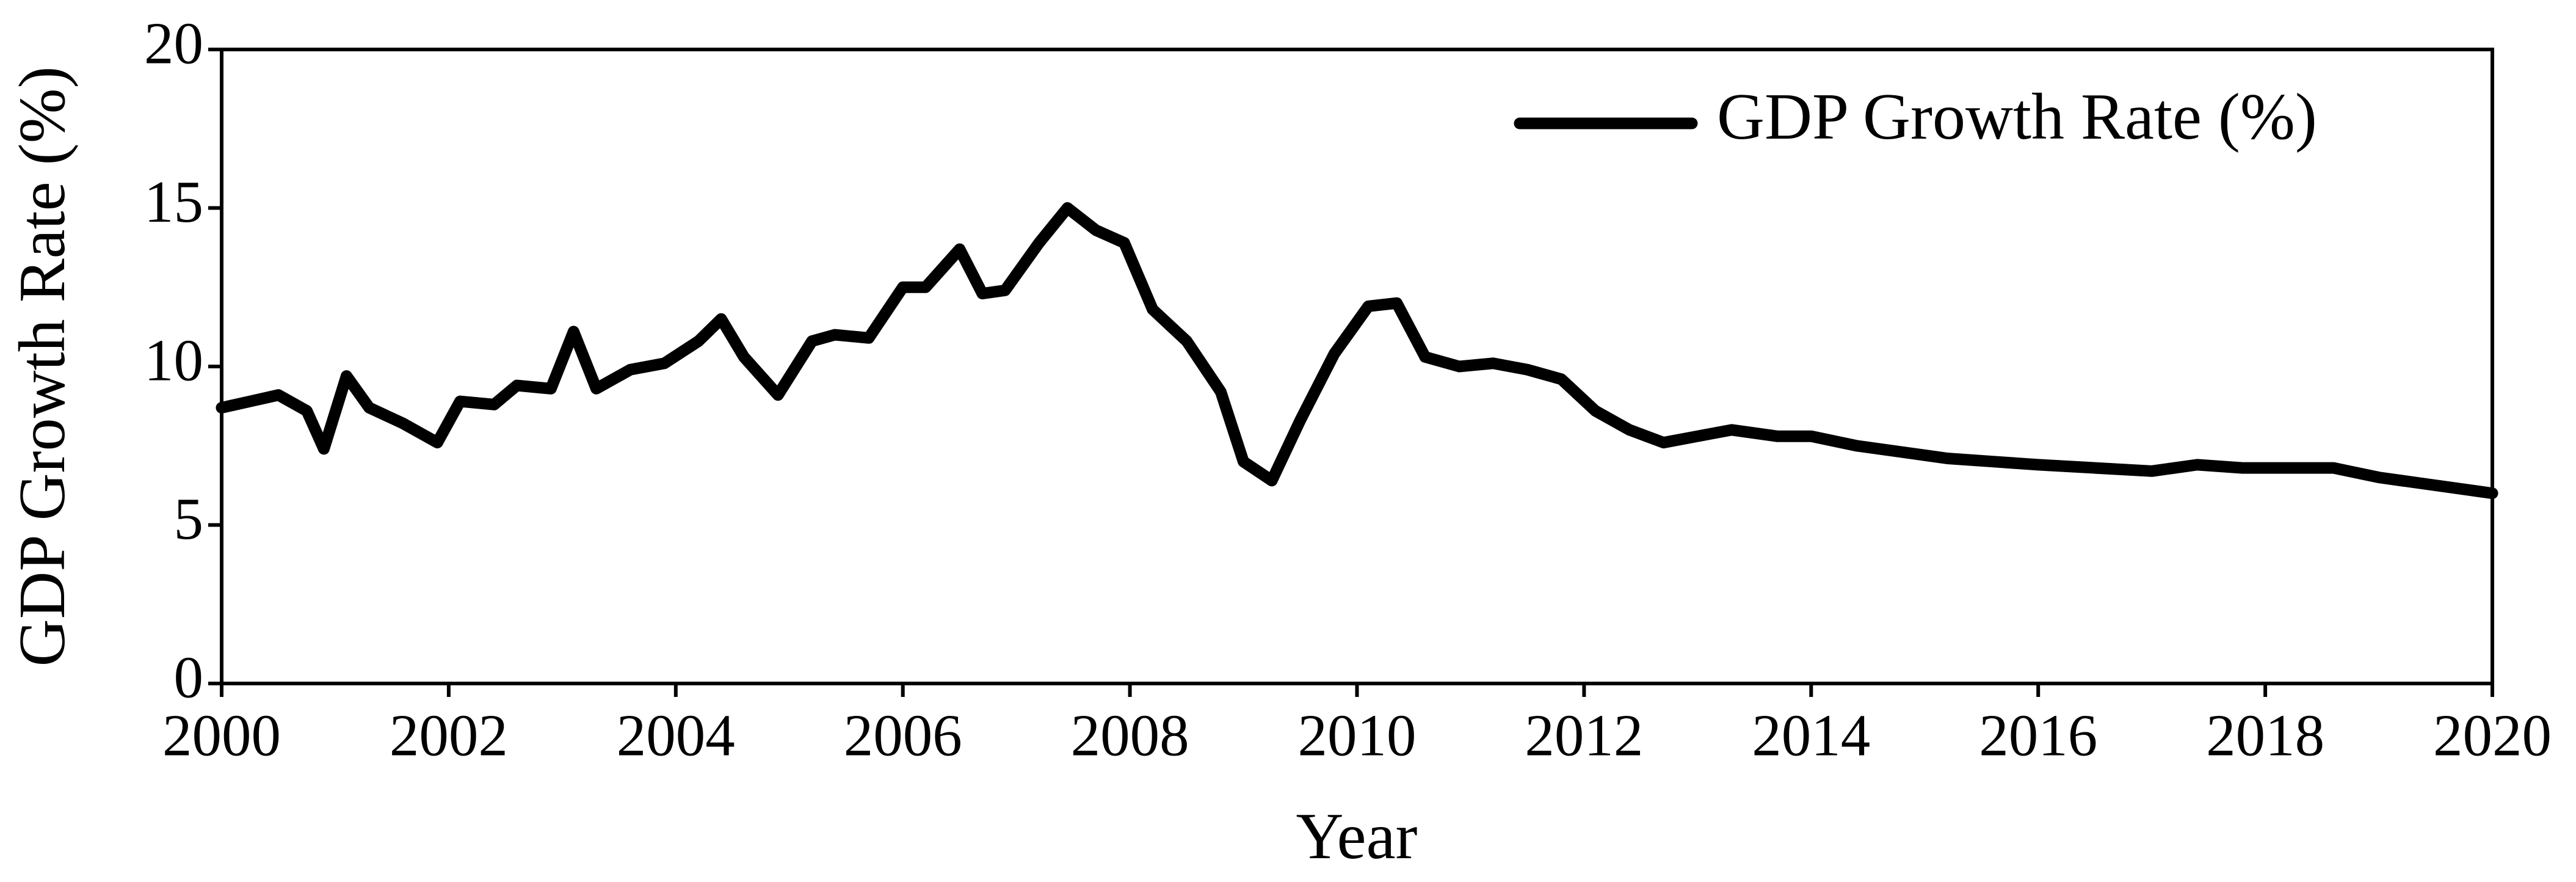 This screenshot has height=882, width=2576. Describe the element at coordinates (2265, 735) in the screenshot. I see `x-tick-label: 2018` at that location.